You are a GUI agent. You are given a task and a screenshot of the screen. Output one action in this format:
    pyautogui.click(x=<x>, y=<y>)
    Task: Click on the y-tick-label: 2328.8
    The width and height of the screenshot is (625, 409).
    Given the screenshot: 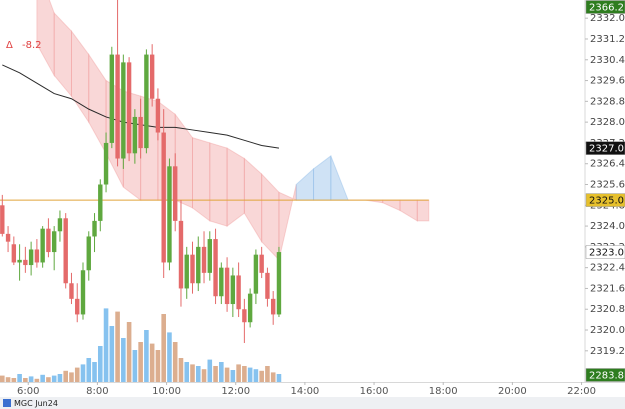 What is the action you would take?
    pyautogui.click(x=607, y=101)
    